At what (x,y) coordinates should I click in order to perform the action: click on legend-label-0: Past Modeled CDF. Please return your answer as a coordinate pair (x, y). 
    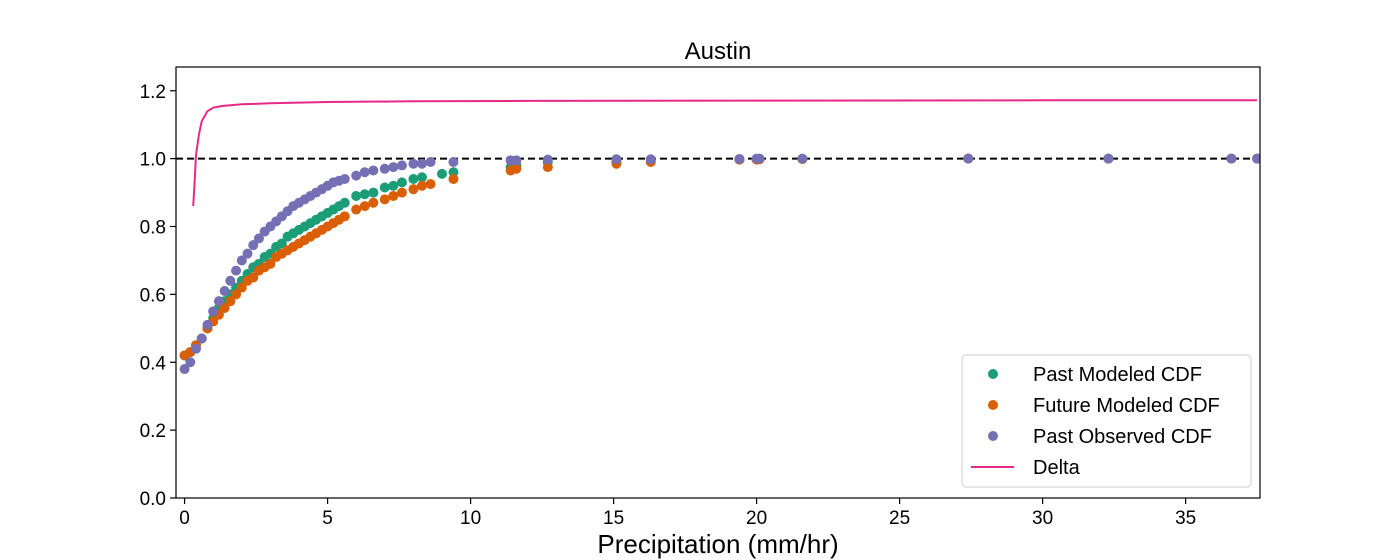
    Looking at the image, I should click on (1117, 375).